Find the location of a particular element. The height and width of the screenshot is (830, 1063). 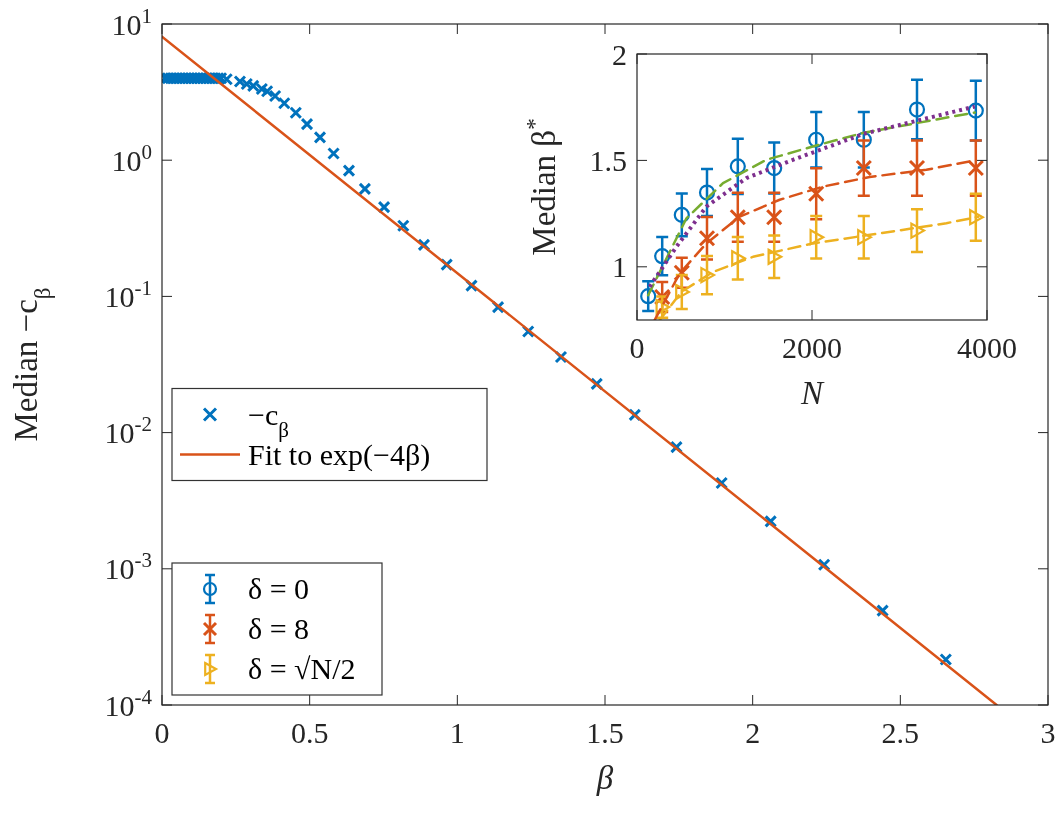

x-tick-label: 1 is located at coordinates (457, 732).